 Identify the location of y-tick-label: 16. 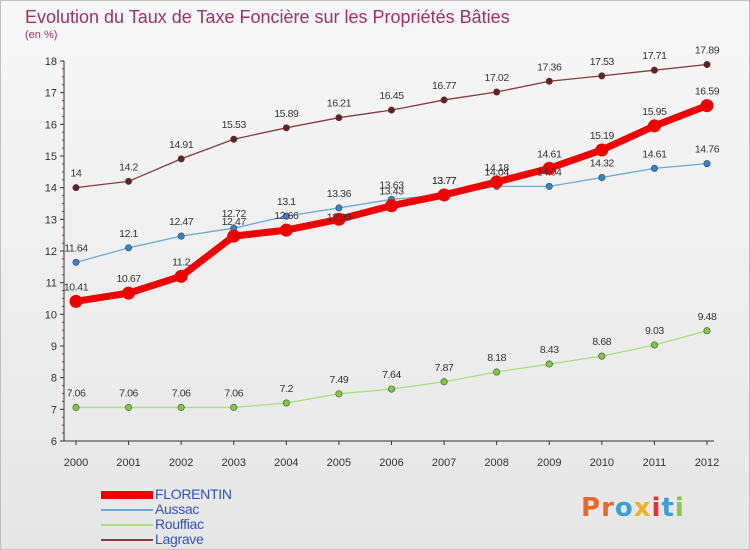
(51, 125).